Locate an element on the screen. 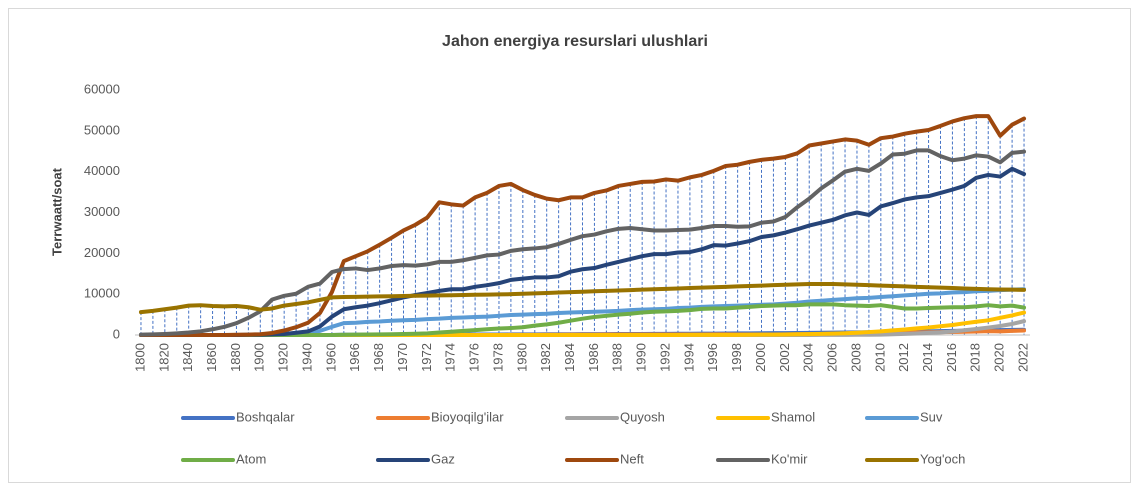 This screenshot has height=484, width=1139. x-tick-label: 1976 is located at coordinates (474, 357).